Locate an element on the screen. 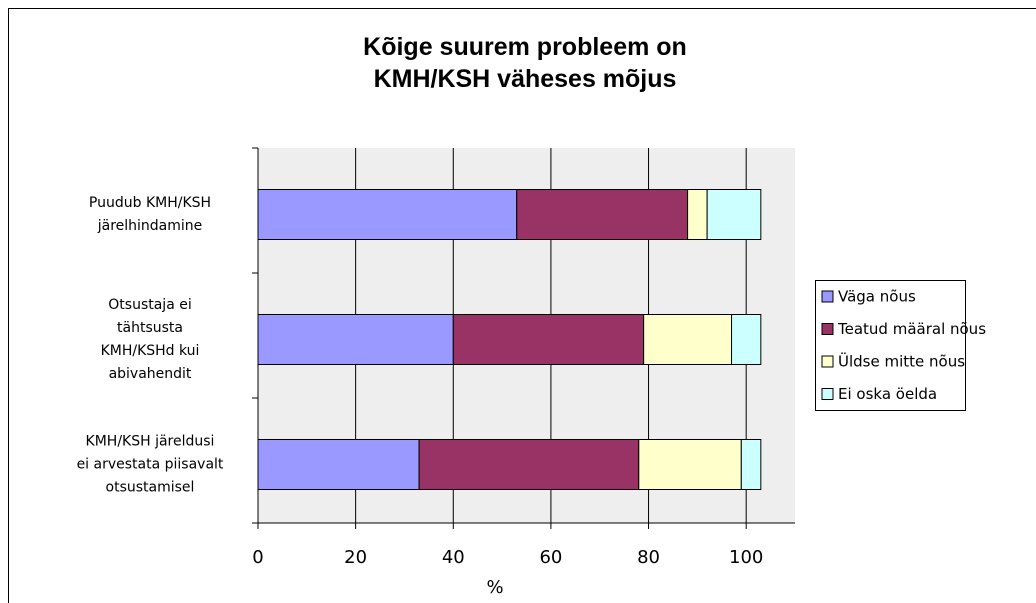  legend is located at coordinates (890, 345).